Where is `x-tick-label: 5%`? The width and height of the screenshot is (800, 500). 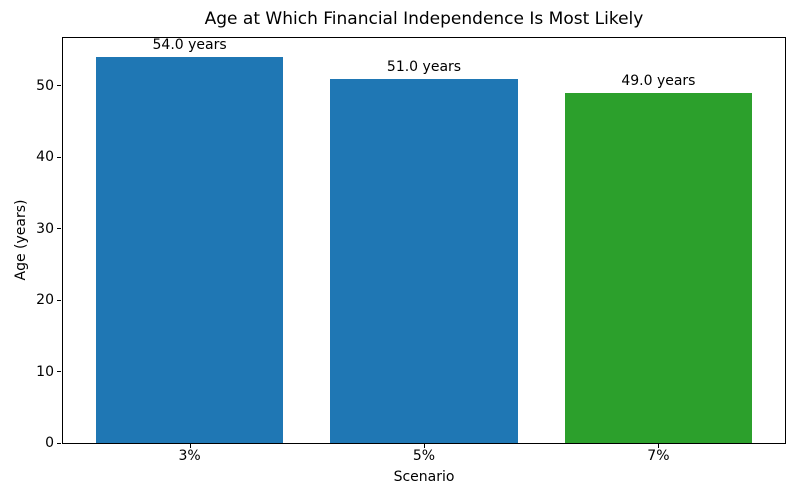 x-tick-label: 5% is located at coordinates (424, 456).